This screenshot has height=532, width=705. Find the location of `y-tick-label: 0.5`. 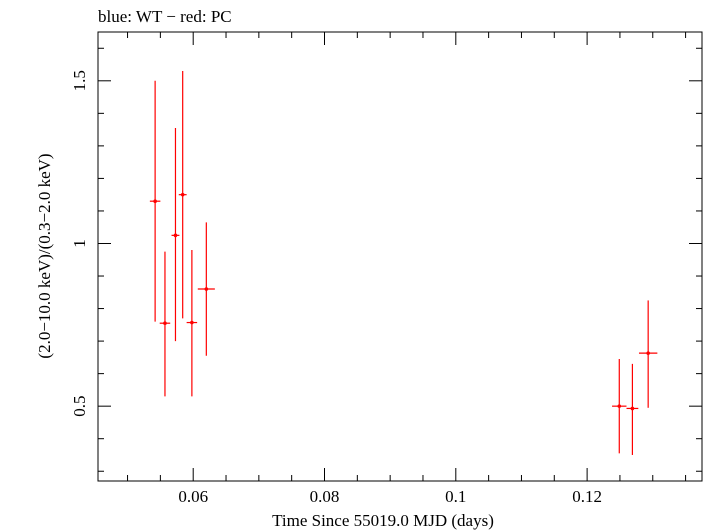

y-tick-label: 0.5 is located at coordinates (79, 406).